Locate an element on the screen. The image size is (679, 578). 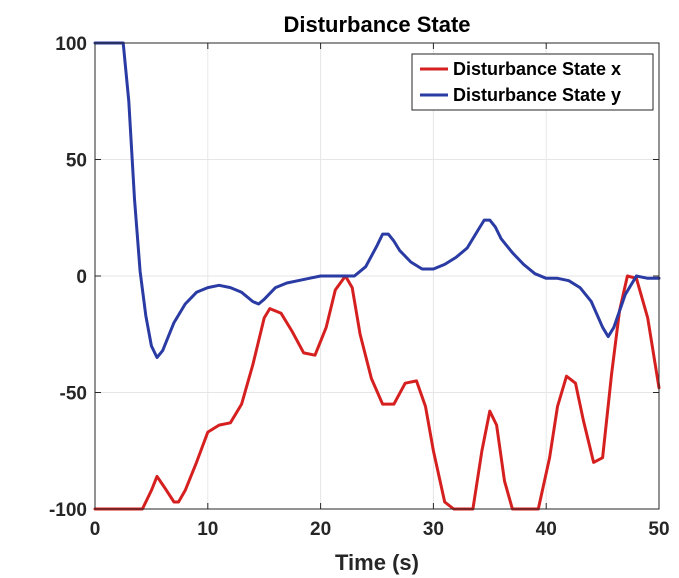
legend-box is located at coordinates (532, 82).